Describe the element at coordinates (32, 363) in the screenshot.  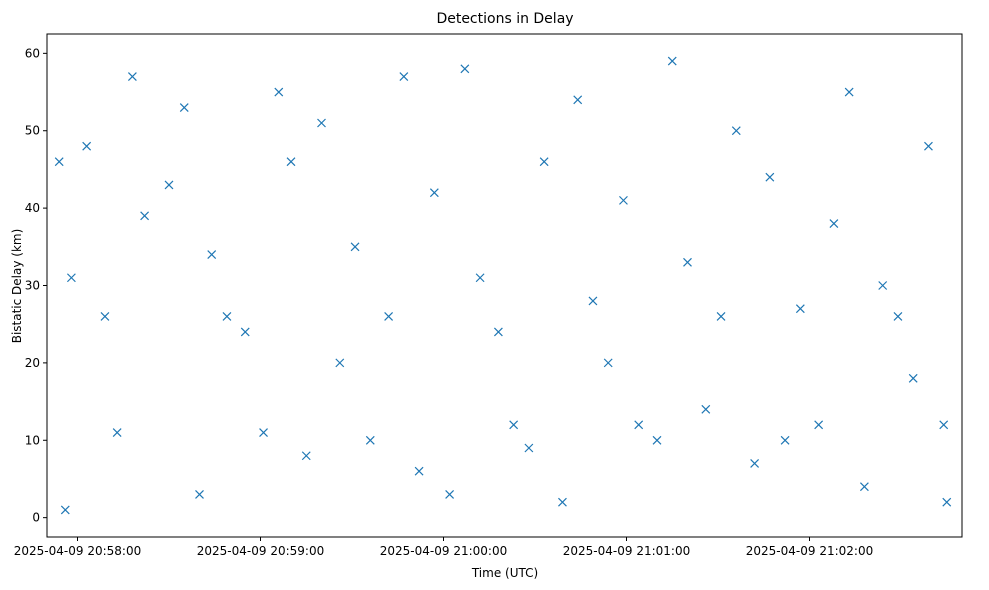
I see `y-tick-label: 20` at that location.